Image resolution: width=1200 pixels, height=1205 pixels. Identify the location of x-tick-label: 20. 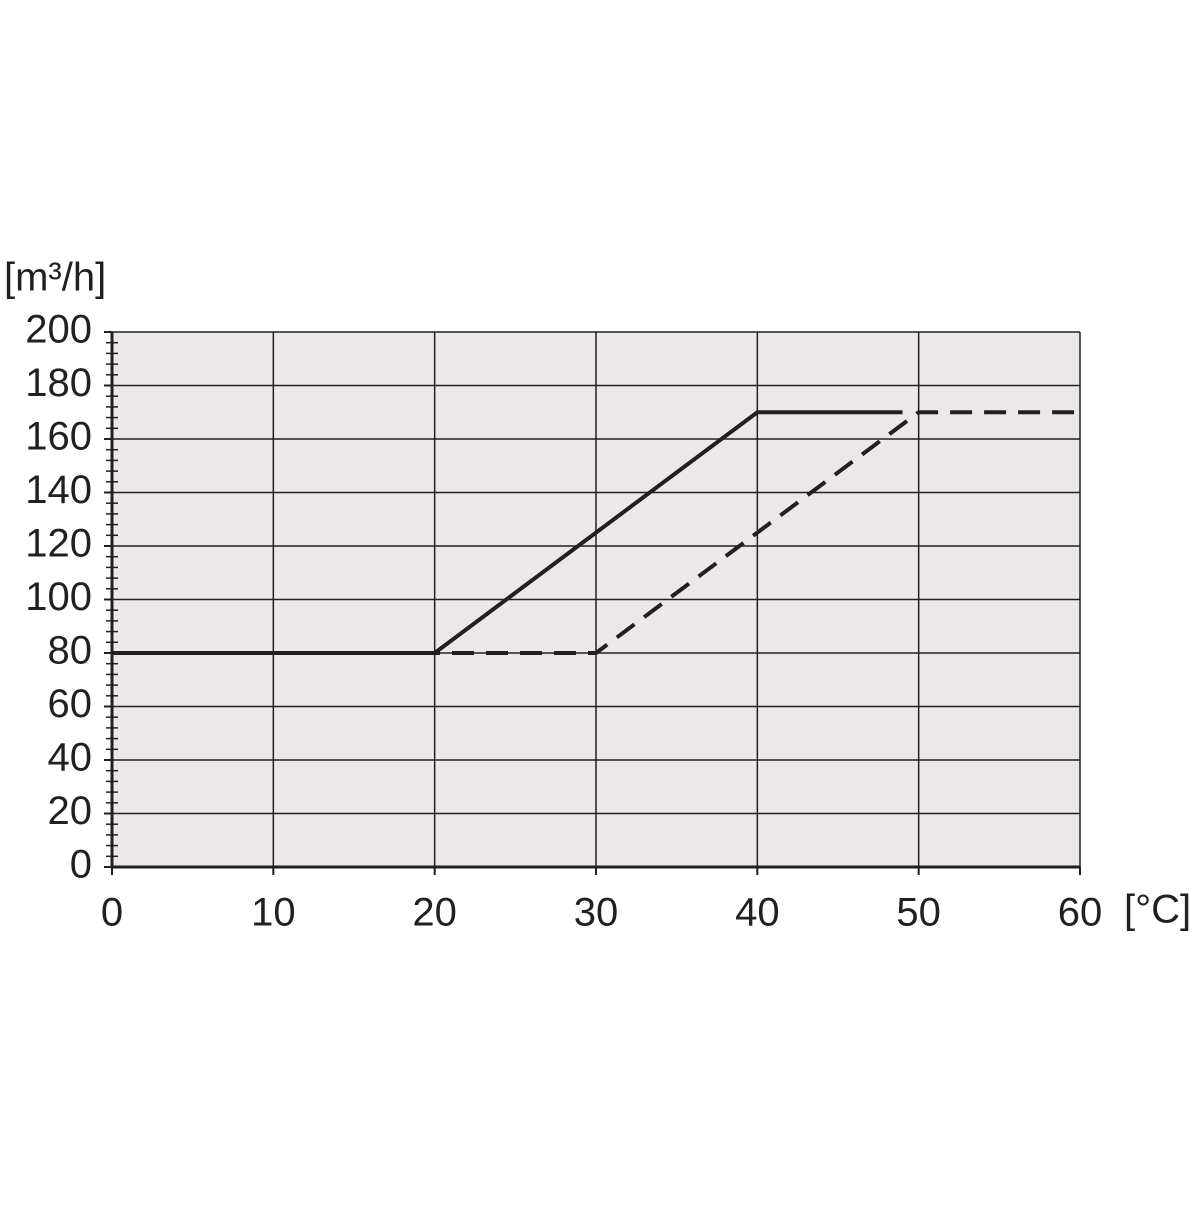
(434, 913).